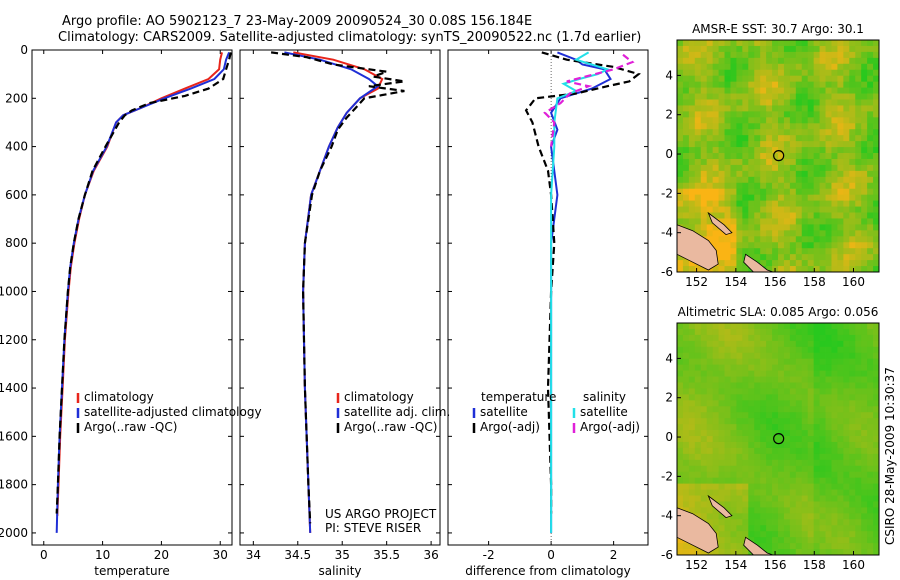  What do you see at coordinates (16, 195) in the screenshot?
I see `depth-tick-label: 600` at bounding box center [16, 195].